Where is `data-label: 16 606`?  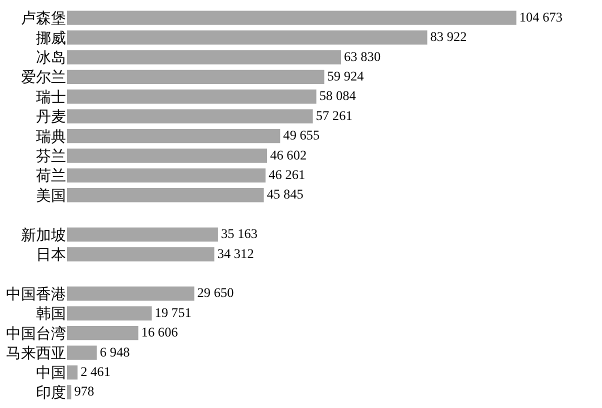
data-label: 16 606 is located at coordinates (159, 332).